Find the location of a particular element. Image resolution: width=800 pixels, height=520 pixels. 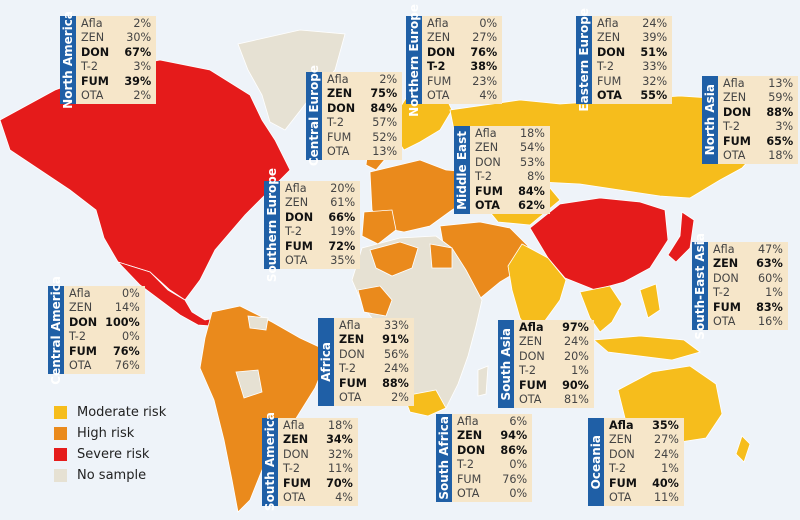

toxin-row: ZEN 59% is located at coordinates (758, 98).